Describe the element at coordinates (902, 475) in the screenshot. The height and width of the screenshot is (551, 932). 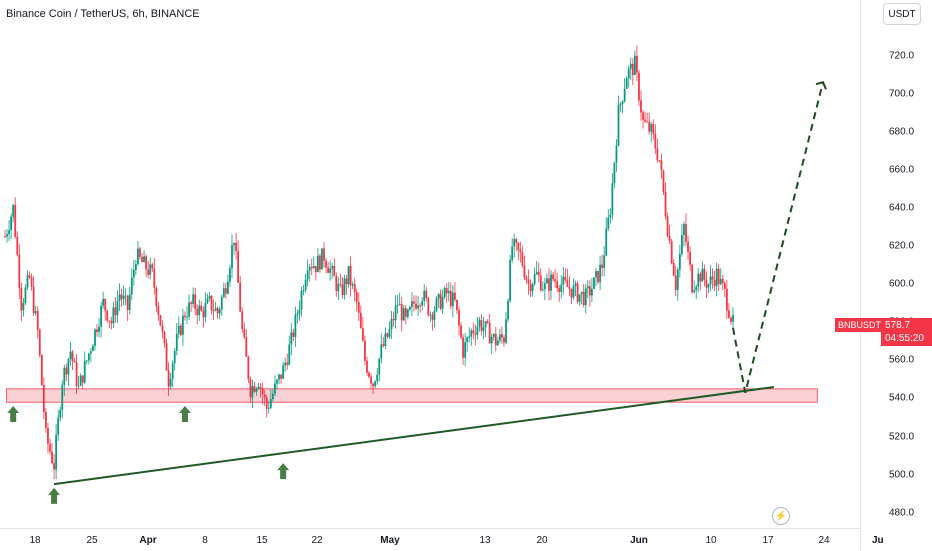
I see `y-tick-label: 500.0` at that location.